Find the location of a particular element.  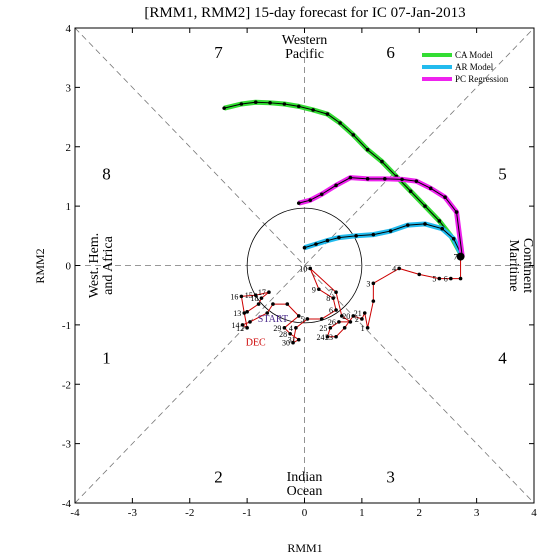

region-top-line: Pacific is located at coordinates (304, 54).